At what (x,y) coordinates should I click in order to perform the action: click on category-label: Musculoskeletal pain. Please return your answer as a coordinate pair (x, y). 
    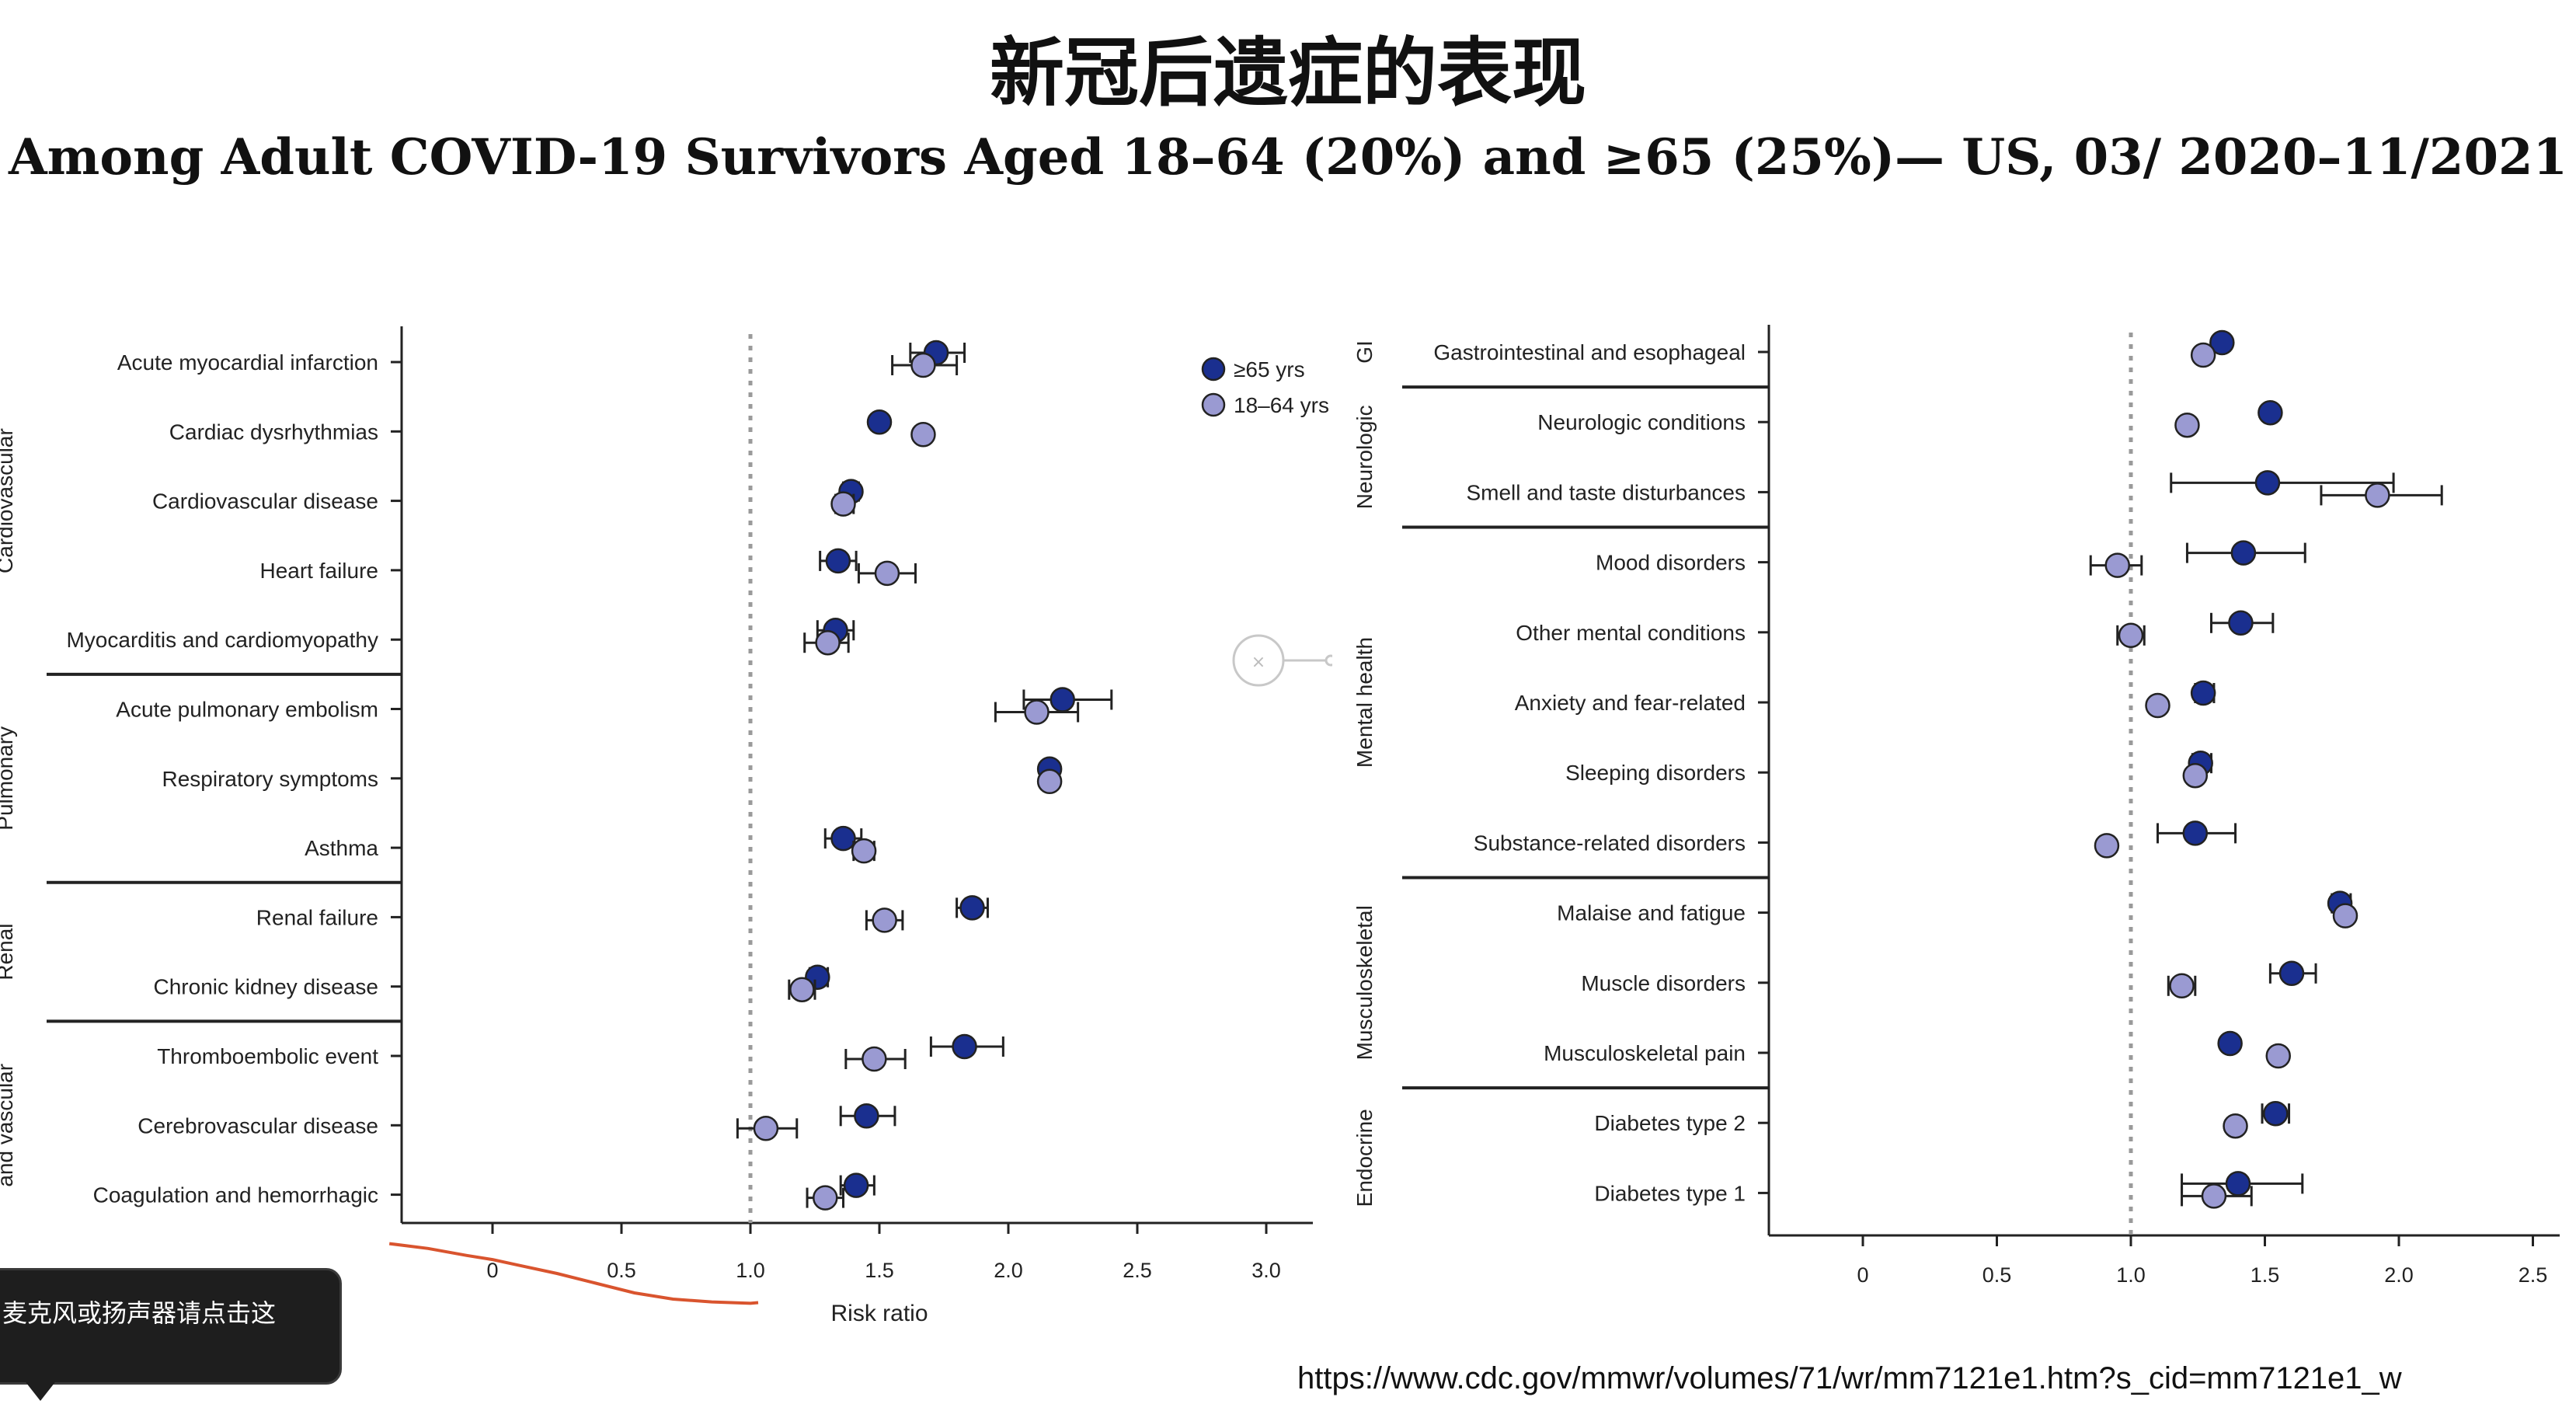
    Looking at the image, I should click on (1645, 1053).